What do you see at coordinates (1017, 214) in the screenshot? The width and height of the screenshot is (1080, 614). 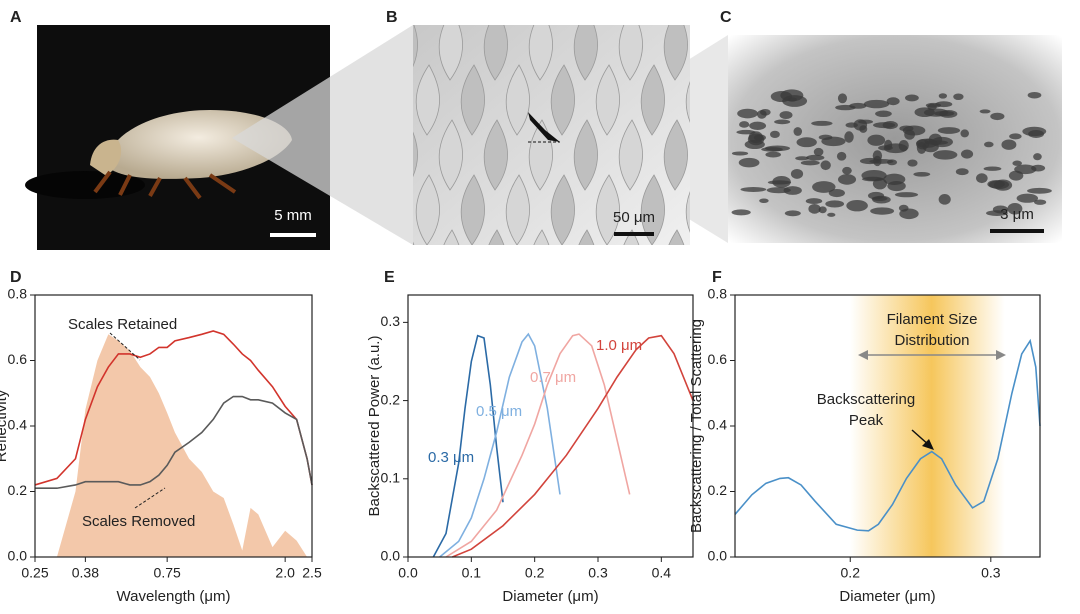 I see `scale-bar-label: 3 μm` at bounding box center [1017, 214].